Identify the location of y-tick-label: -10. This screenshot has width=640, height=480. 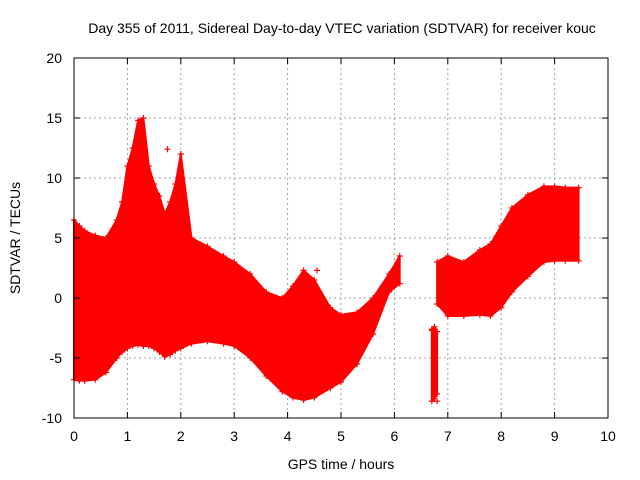
(52, 418).